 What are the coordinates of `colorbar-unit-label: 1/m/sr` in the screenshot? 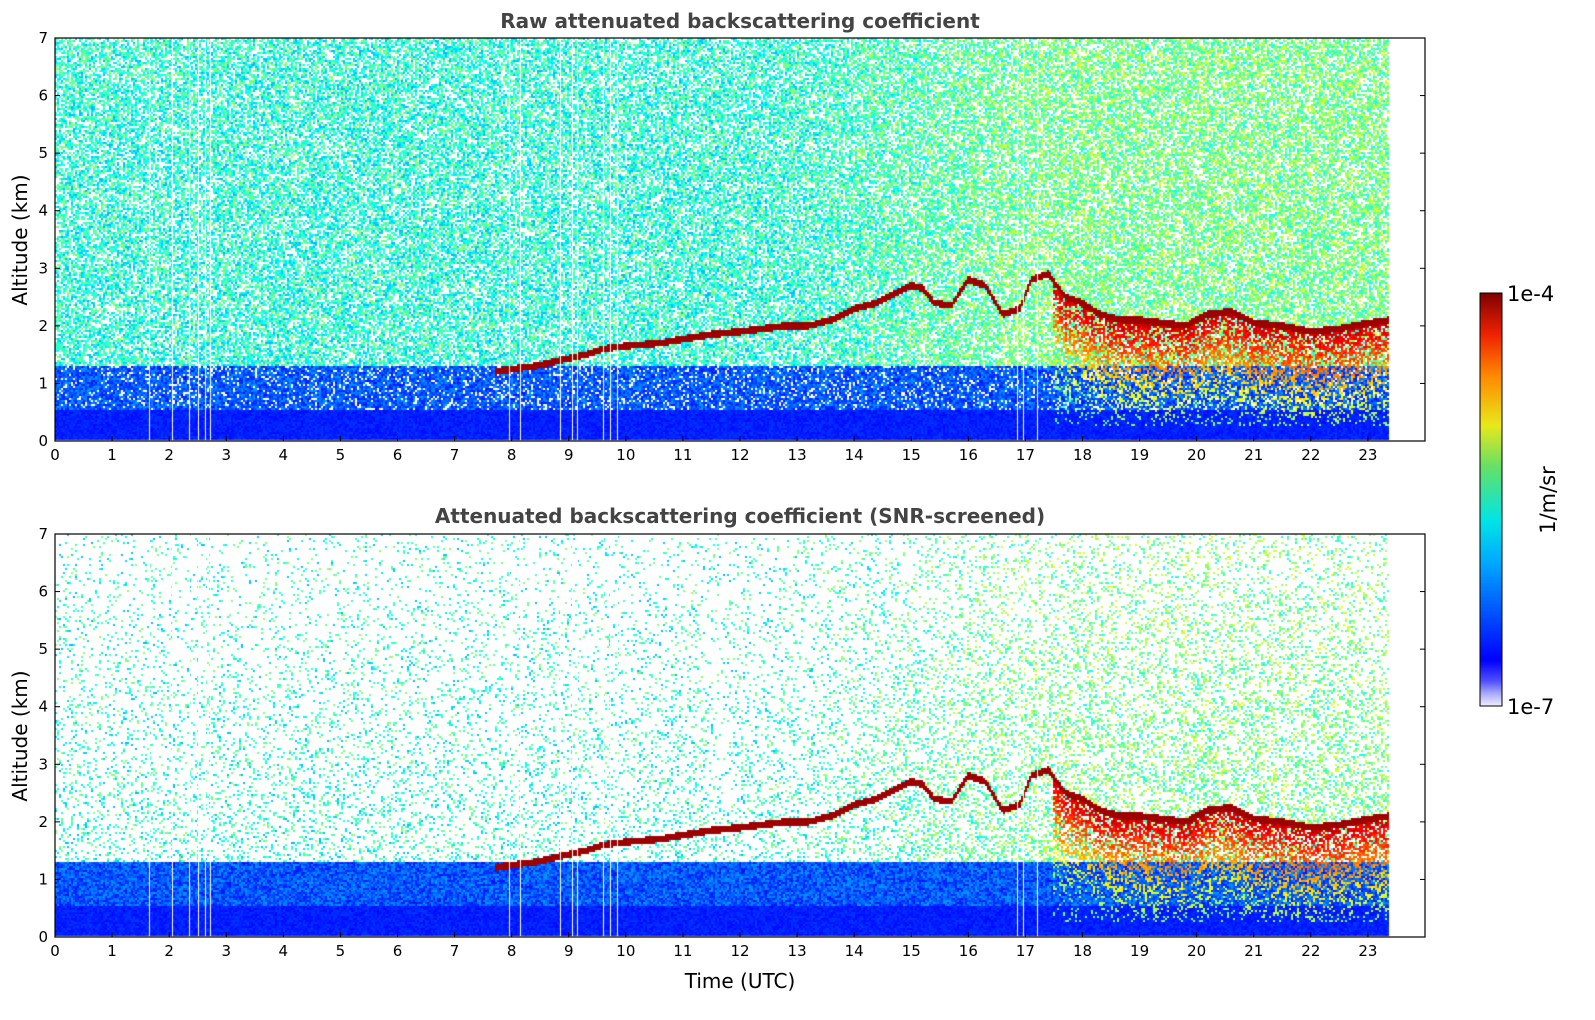 It's located at (1548, 500).